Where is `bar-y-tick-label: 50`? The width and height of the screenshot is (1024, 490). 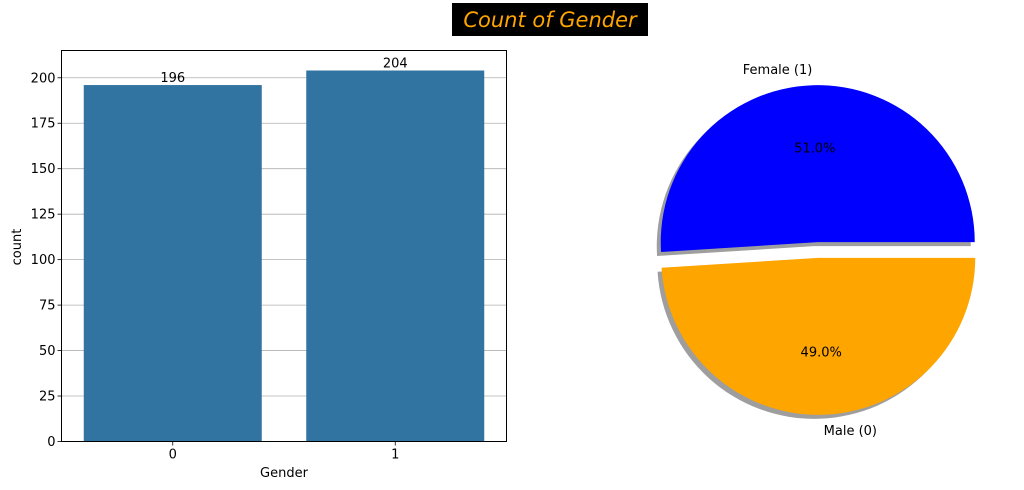
bar-y-tick-label: 50 is located at coordinates (47, 351).